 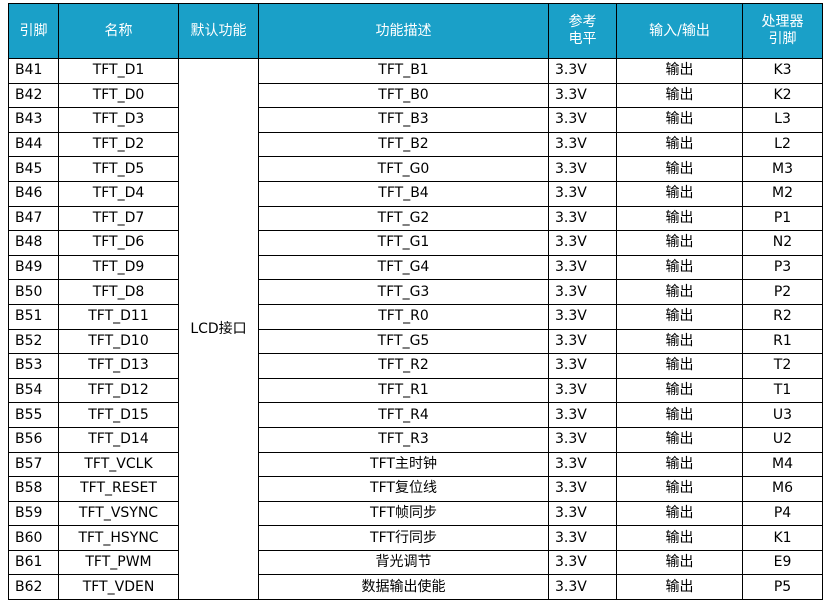 I want to click on name-cell: TFT_PWM, so click(x=118, y=562).